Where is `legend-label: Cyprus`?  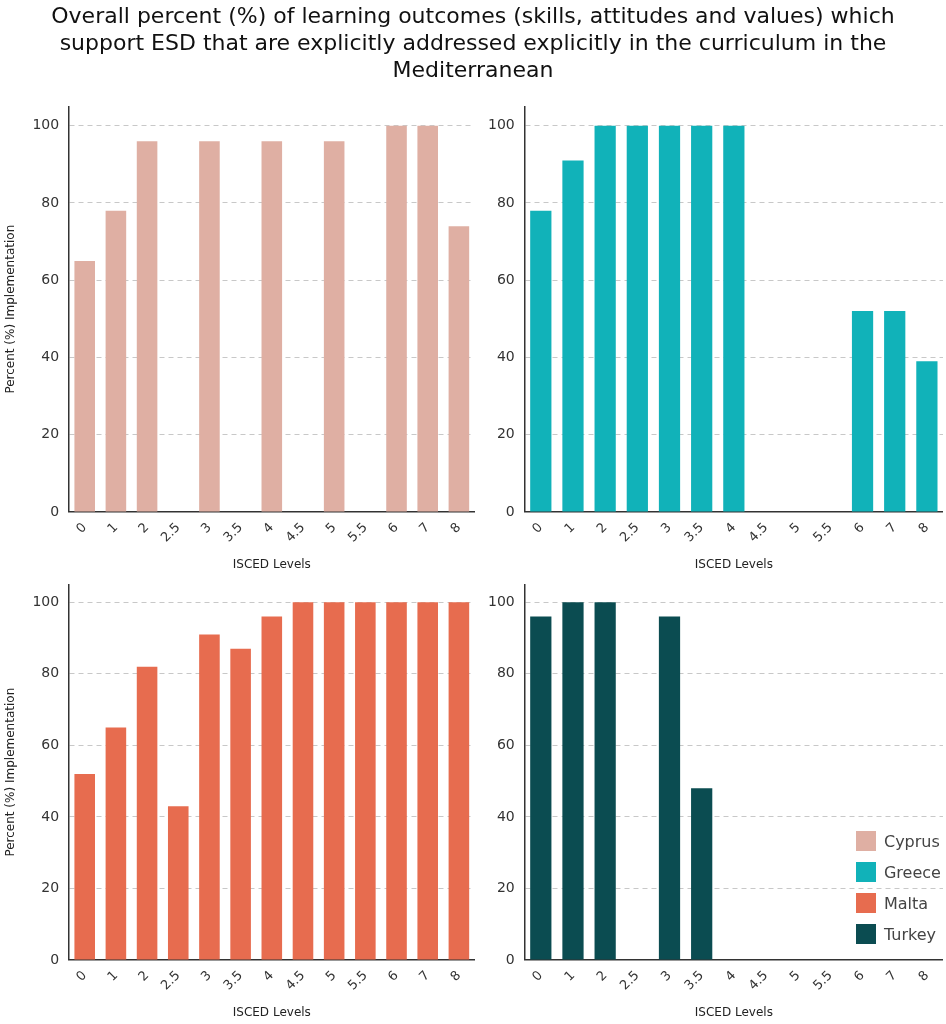
legend-label: Cyprus is located at coordinates (911, 841).